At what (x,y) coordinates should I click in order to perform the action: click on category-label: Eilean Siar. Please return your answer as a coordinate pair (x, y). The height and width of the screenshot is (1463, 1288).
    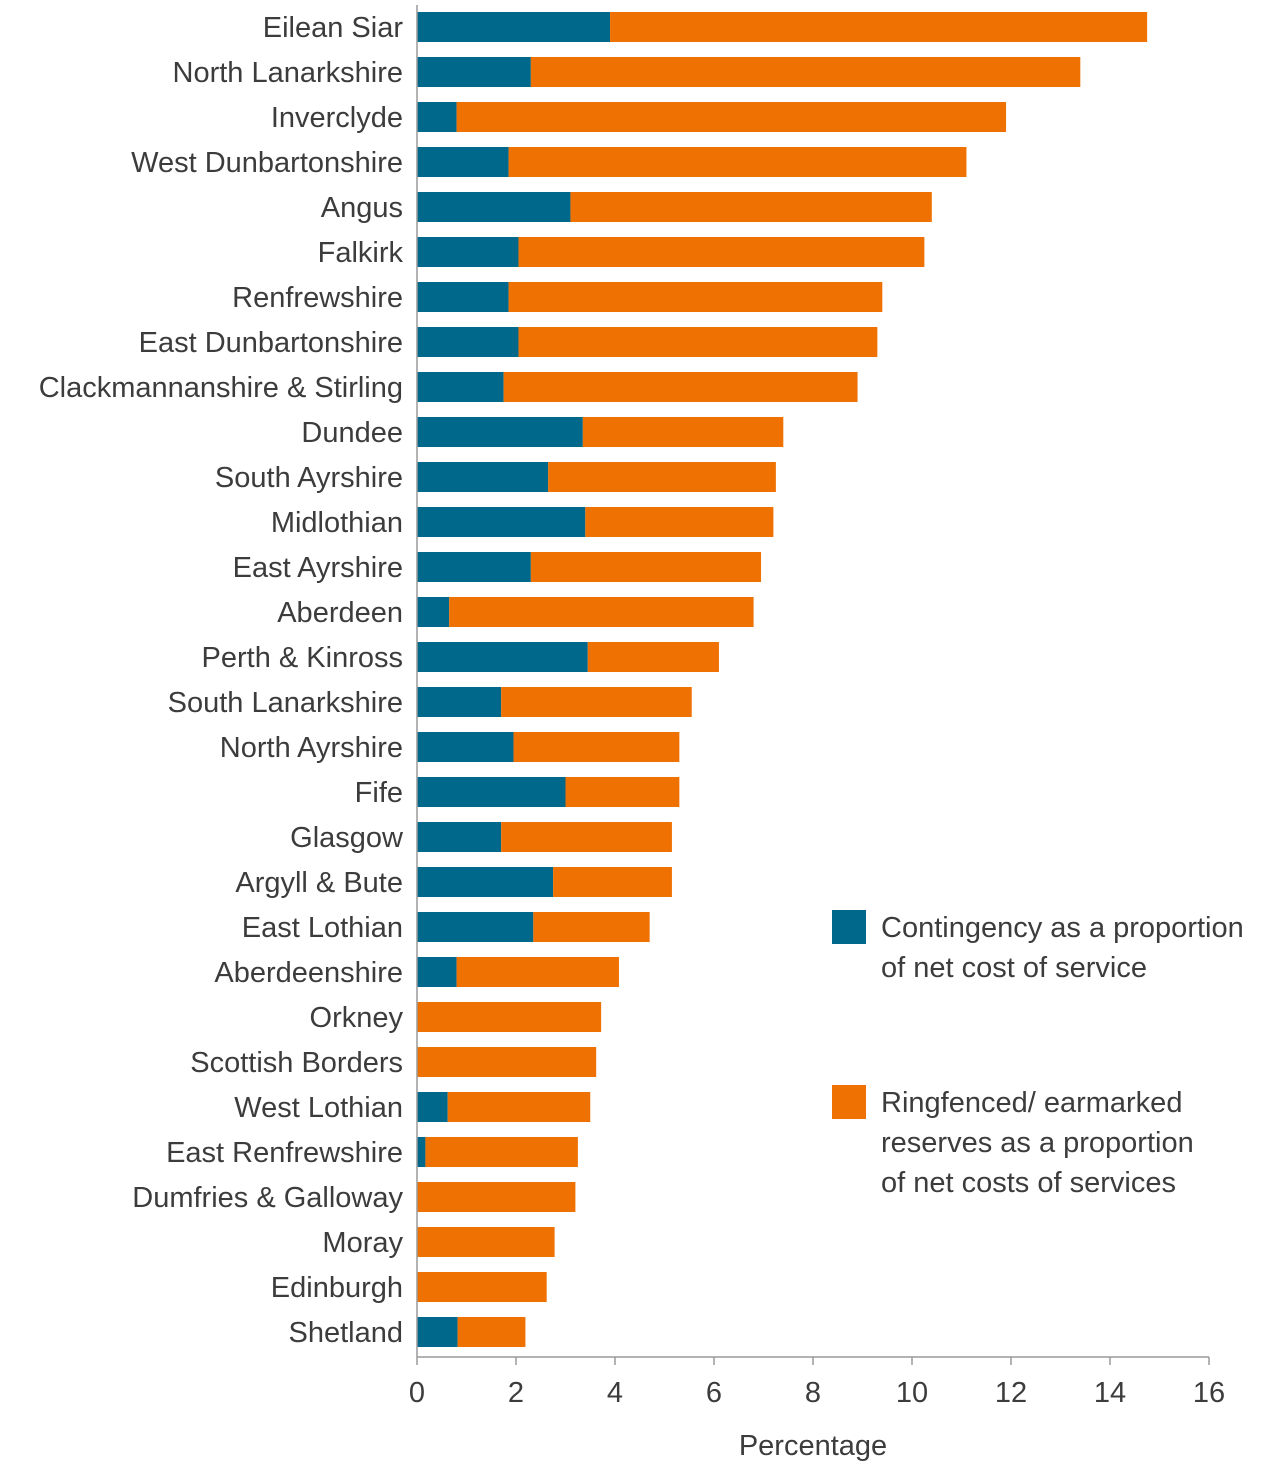
    Looking at the image, I should click on (333, 28).